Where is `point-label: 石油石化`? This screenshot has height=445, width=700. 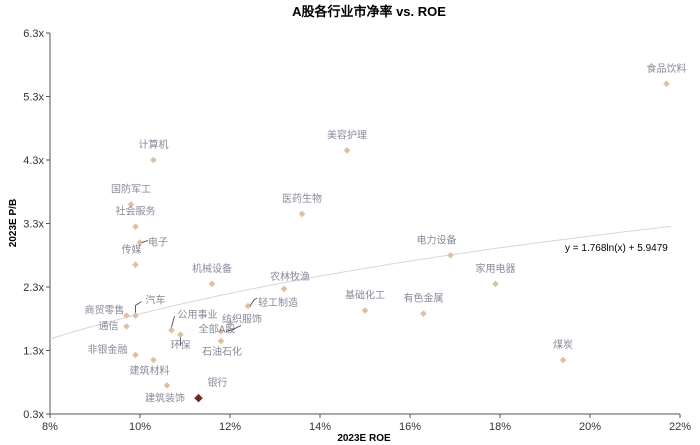 point-label: 石油石化 is located at coordinates (222, 351).